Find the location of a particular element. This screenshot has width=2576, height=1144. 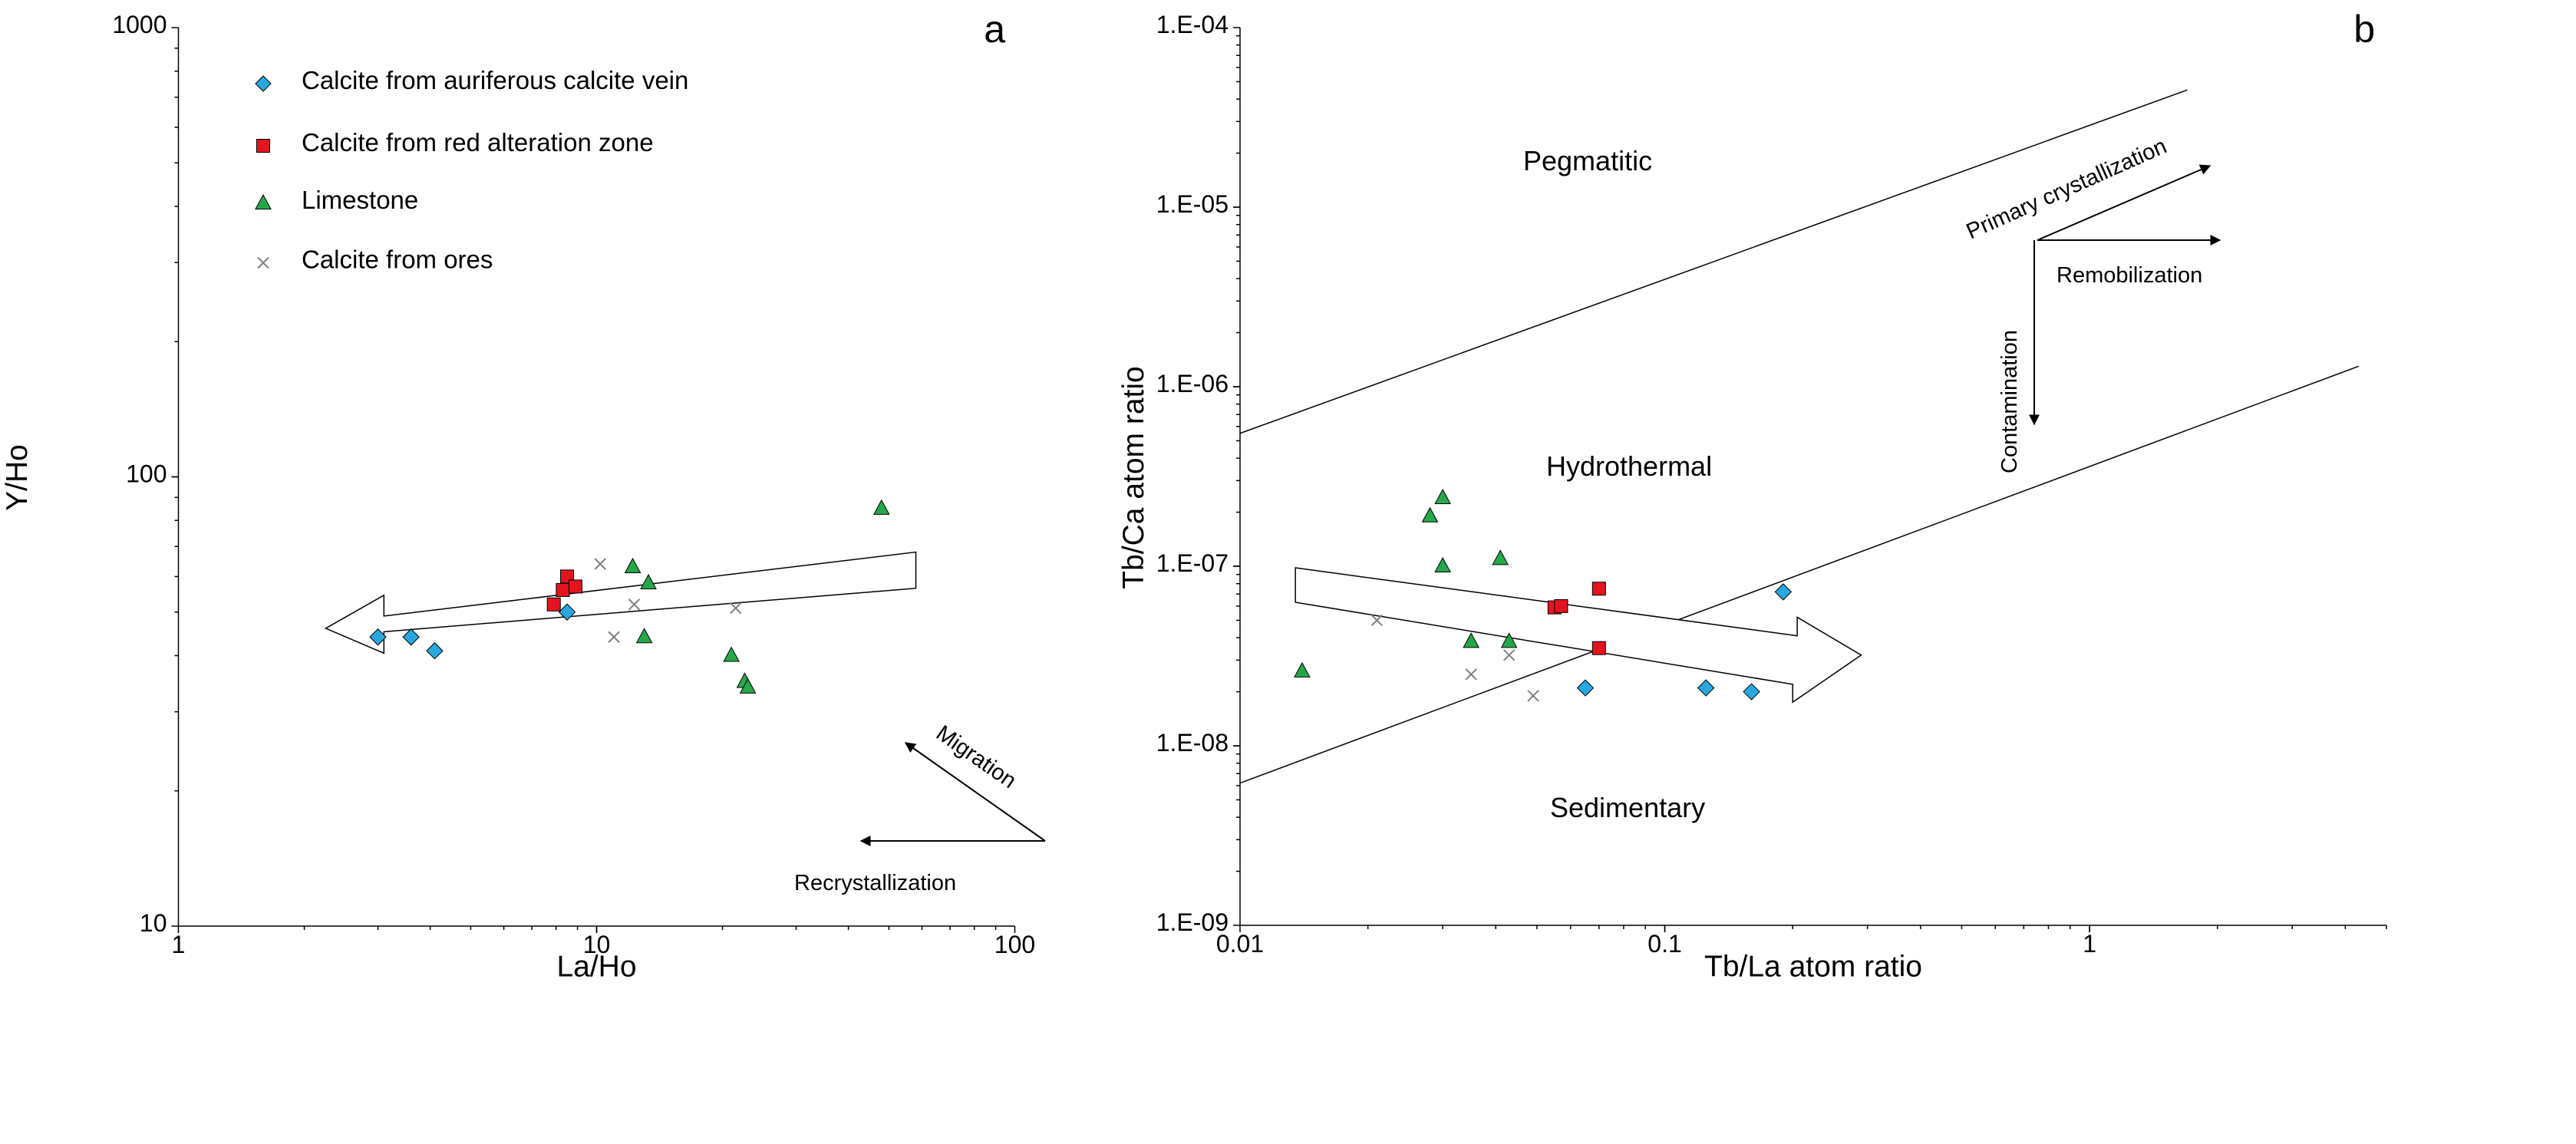

legend-label-limestone: Limestone is located at coordinates (360, 200).